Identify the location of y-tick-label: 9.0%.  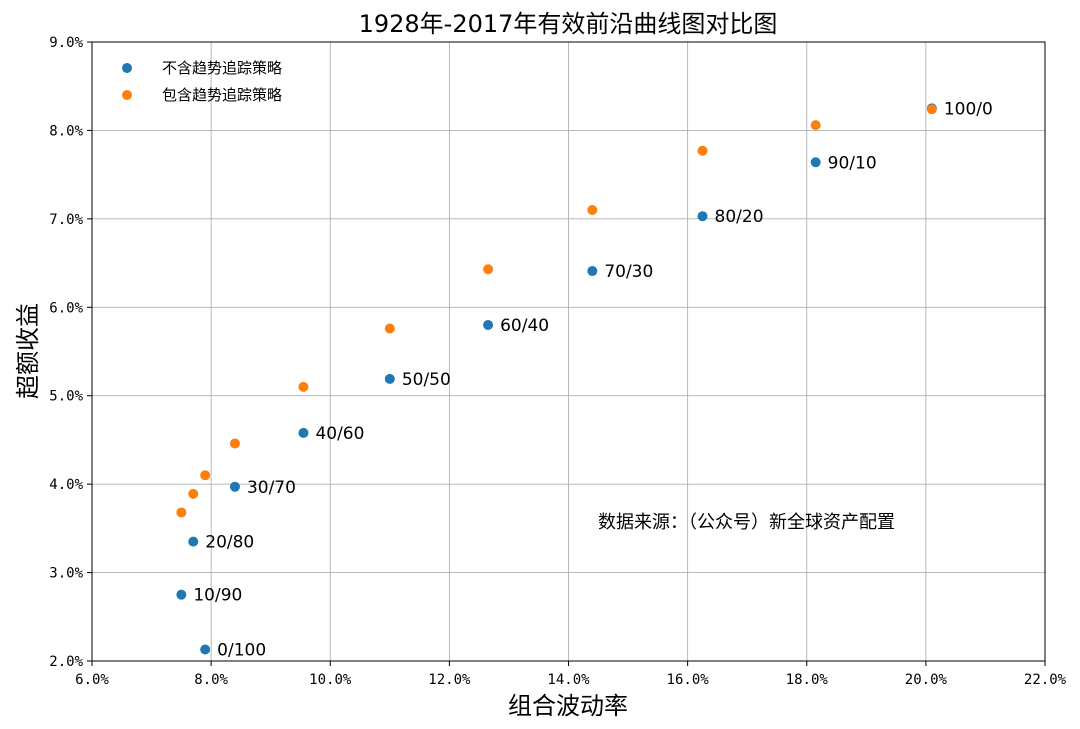
(66, 43).